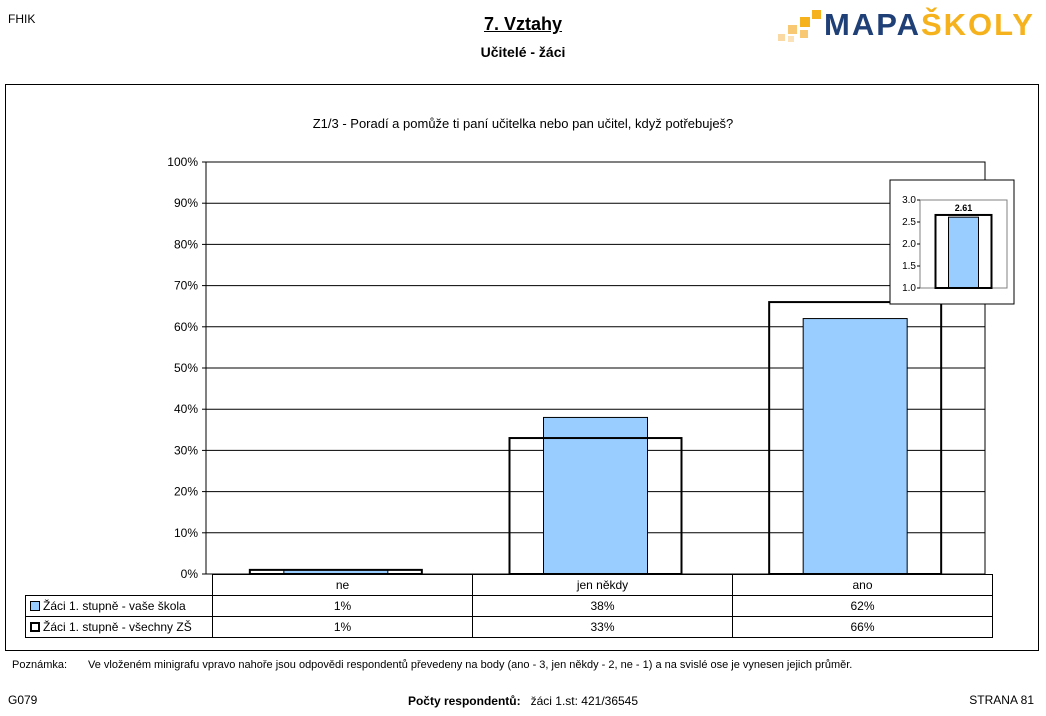  I want to click on legend-swatch-all, so click(35, 627).